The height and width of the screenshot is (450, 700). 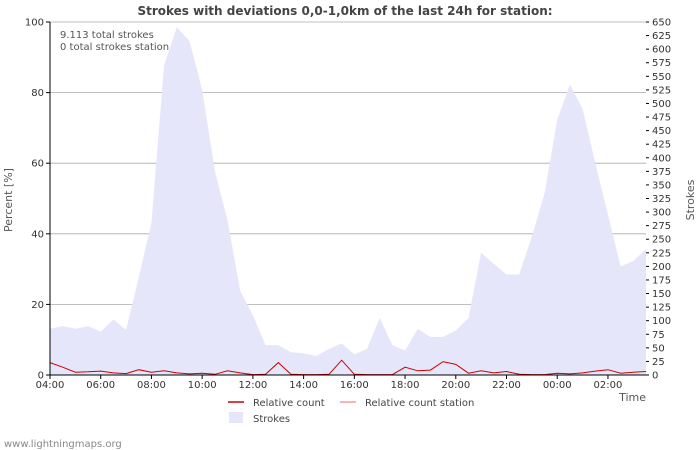 What do you see at coordinates (661, 131) in the screenshot?
I see `right-tick-label: 450` at bounding box center [661, 131].